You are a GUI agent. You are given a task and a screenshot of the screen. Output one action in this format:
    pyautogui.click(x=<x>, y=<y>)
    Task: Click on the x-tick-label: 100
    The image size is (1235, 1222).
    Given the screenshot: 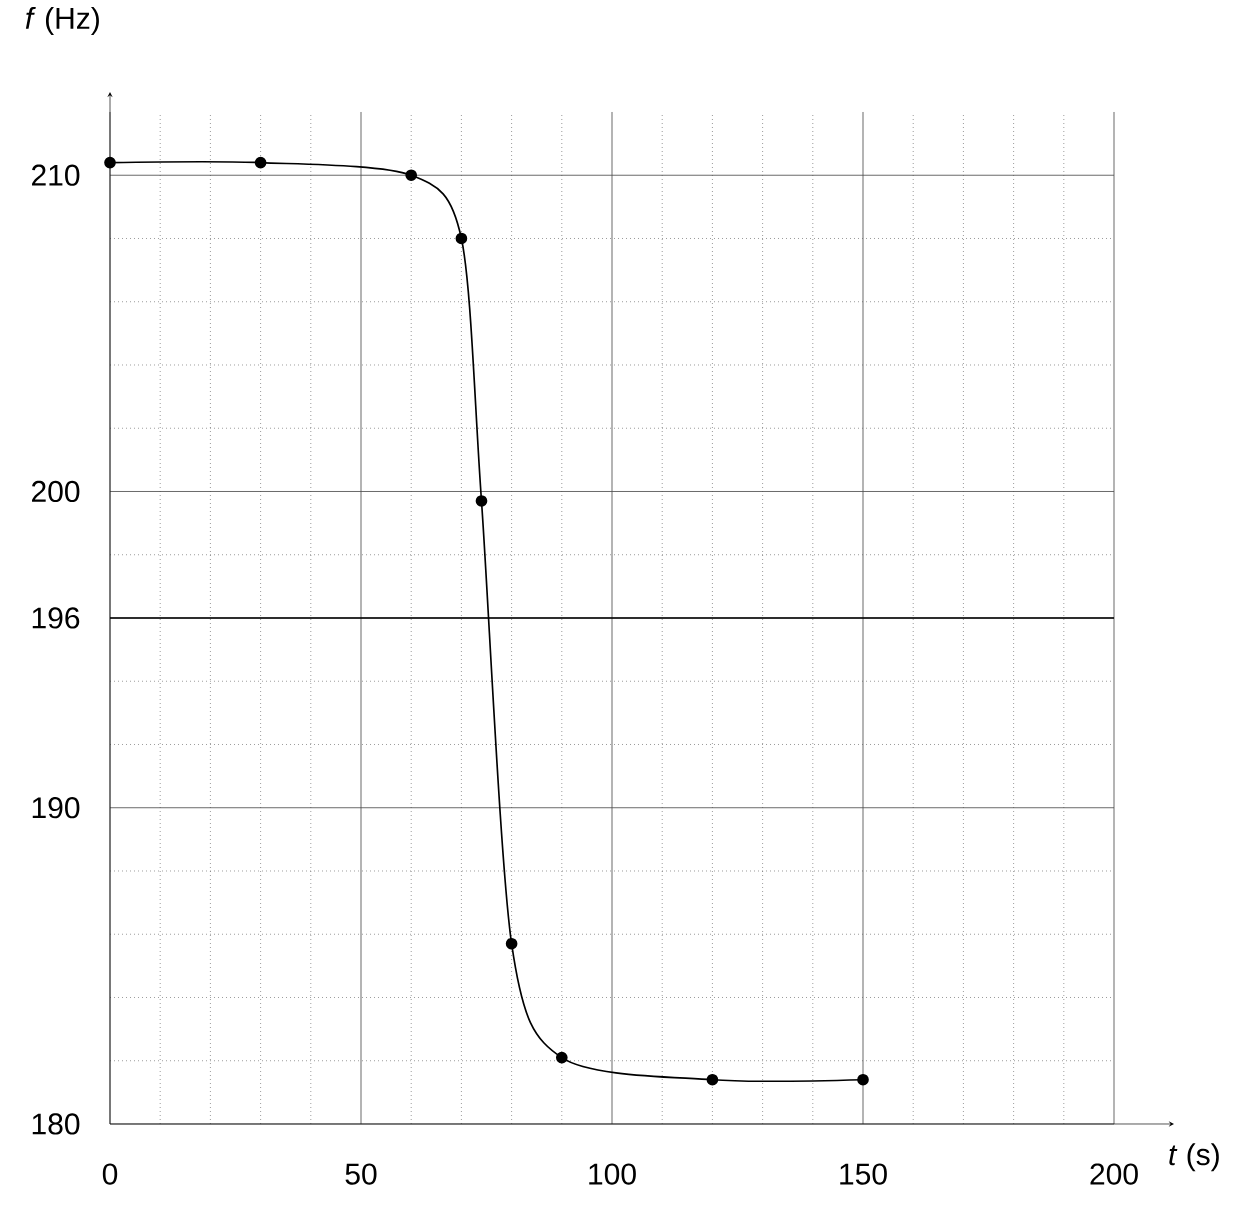 What is the action you would take?
    pyautogui.click(x=612, y=1174)
    